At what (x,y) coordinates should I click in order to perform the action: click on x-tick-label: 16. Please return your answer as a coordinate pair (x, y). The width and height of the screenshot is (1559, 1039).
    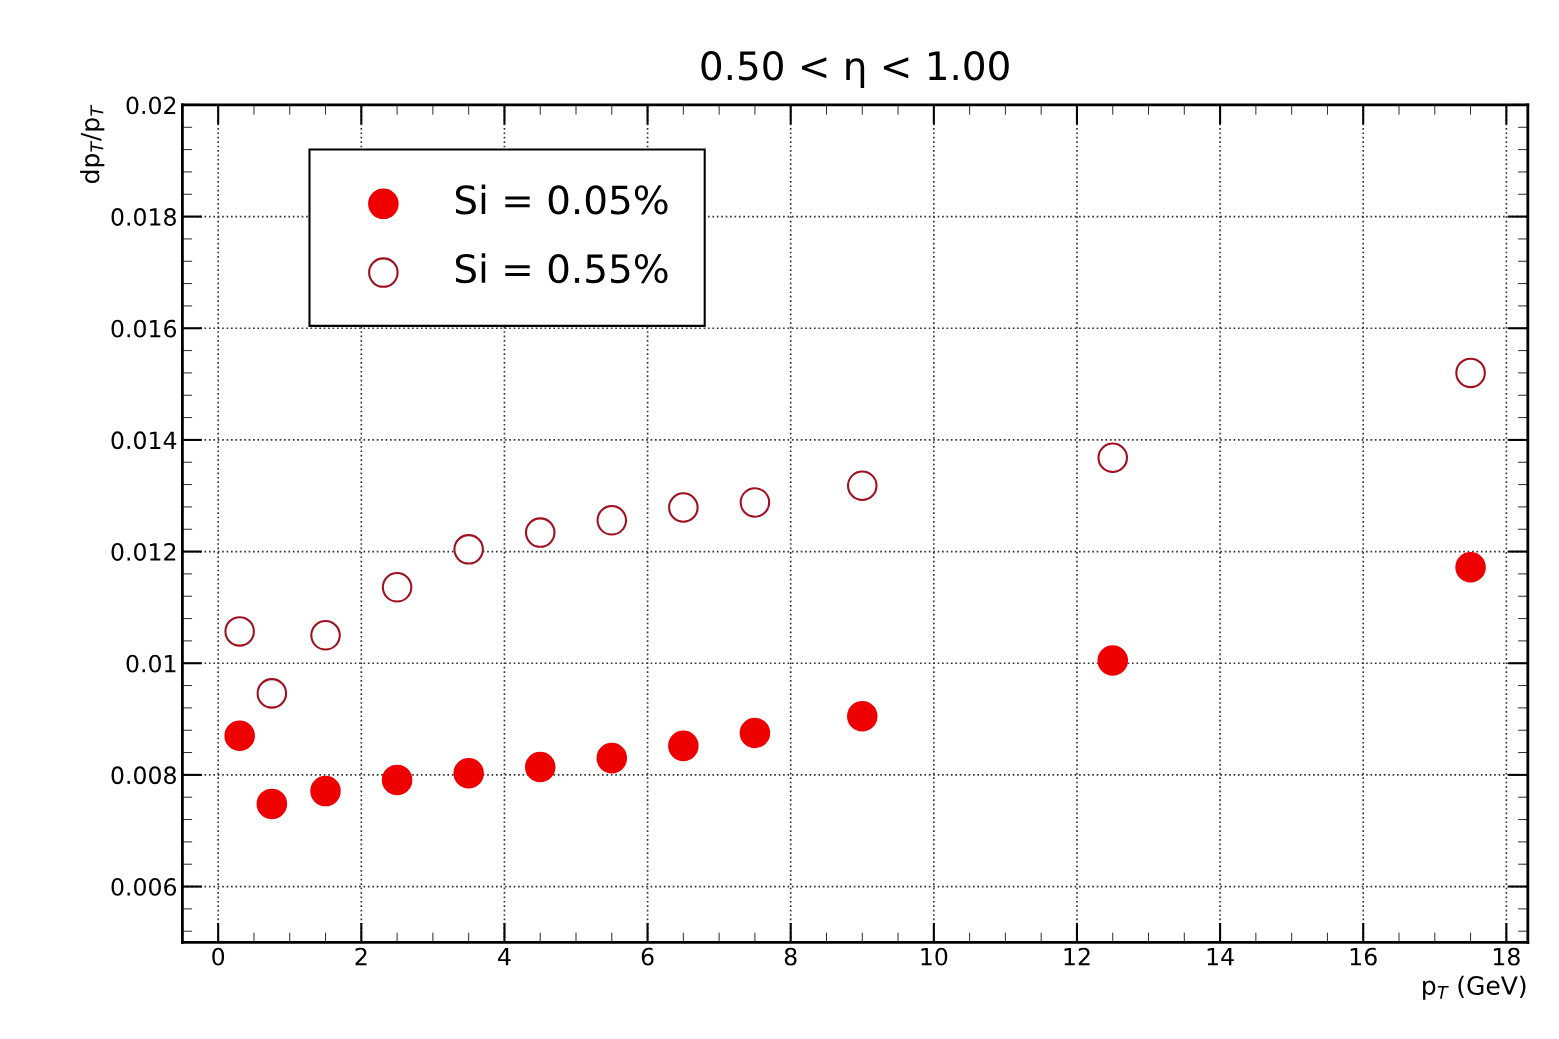
    Looking at the image, I should click on (1363, 956).